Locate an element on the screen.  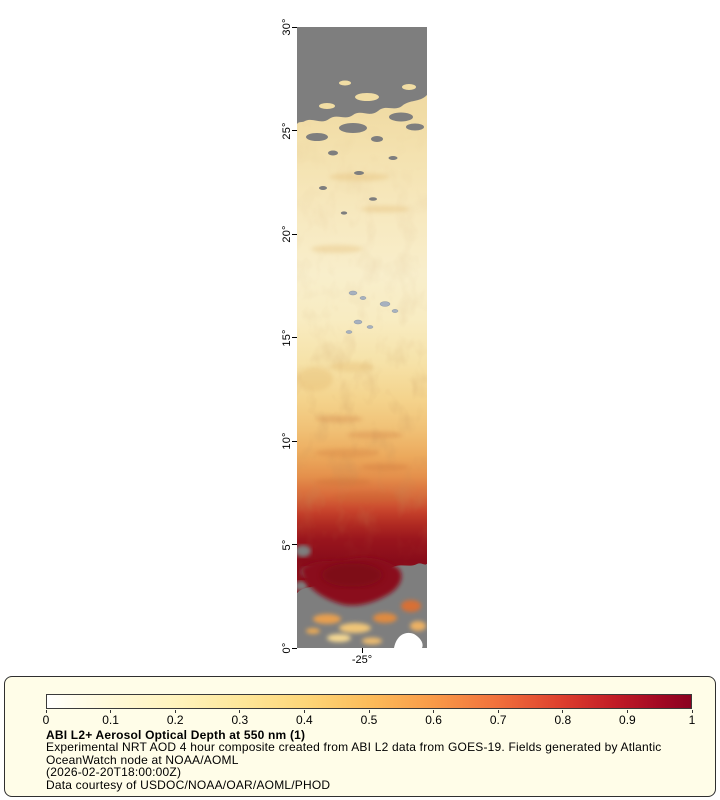
colorbar-tick-label: 0.2 is located at coordinates (175, 720).